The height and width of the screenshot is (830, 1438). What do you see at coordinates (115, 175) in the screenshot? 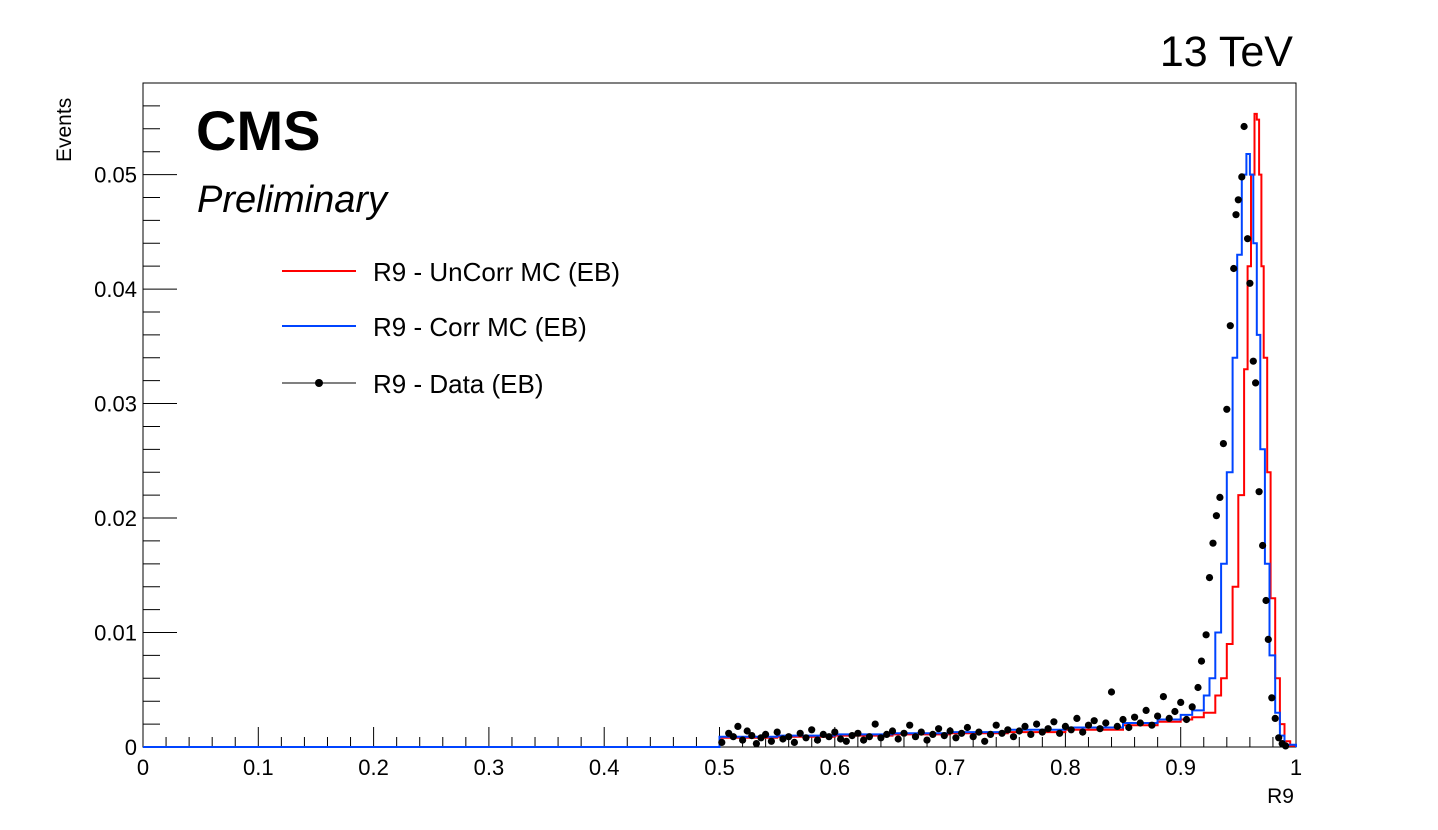
I see `y-tick-label: 0.05` at bounding box center [115, 175].